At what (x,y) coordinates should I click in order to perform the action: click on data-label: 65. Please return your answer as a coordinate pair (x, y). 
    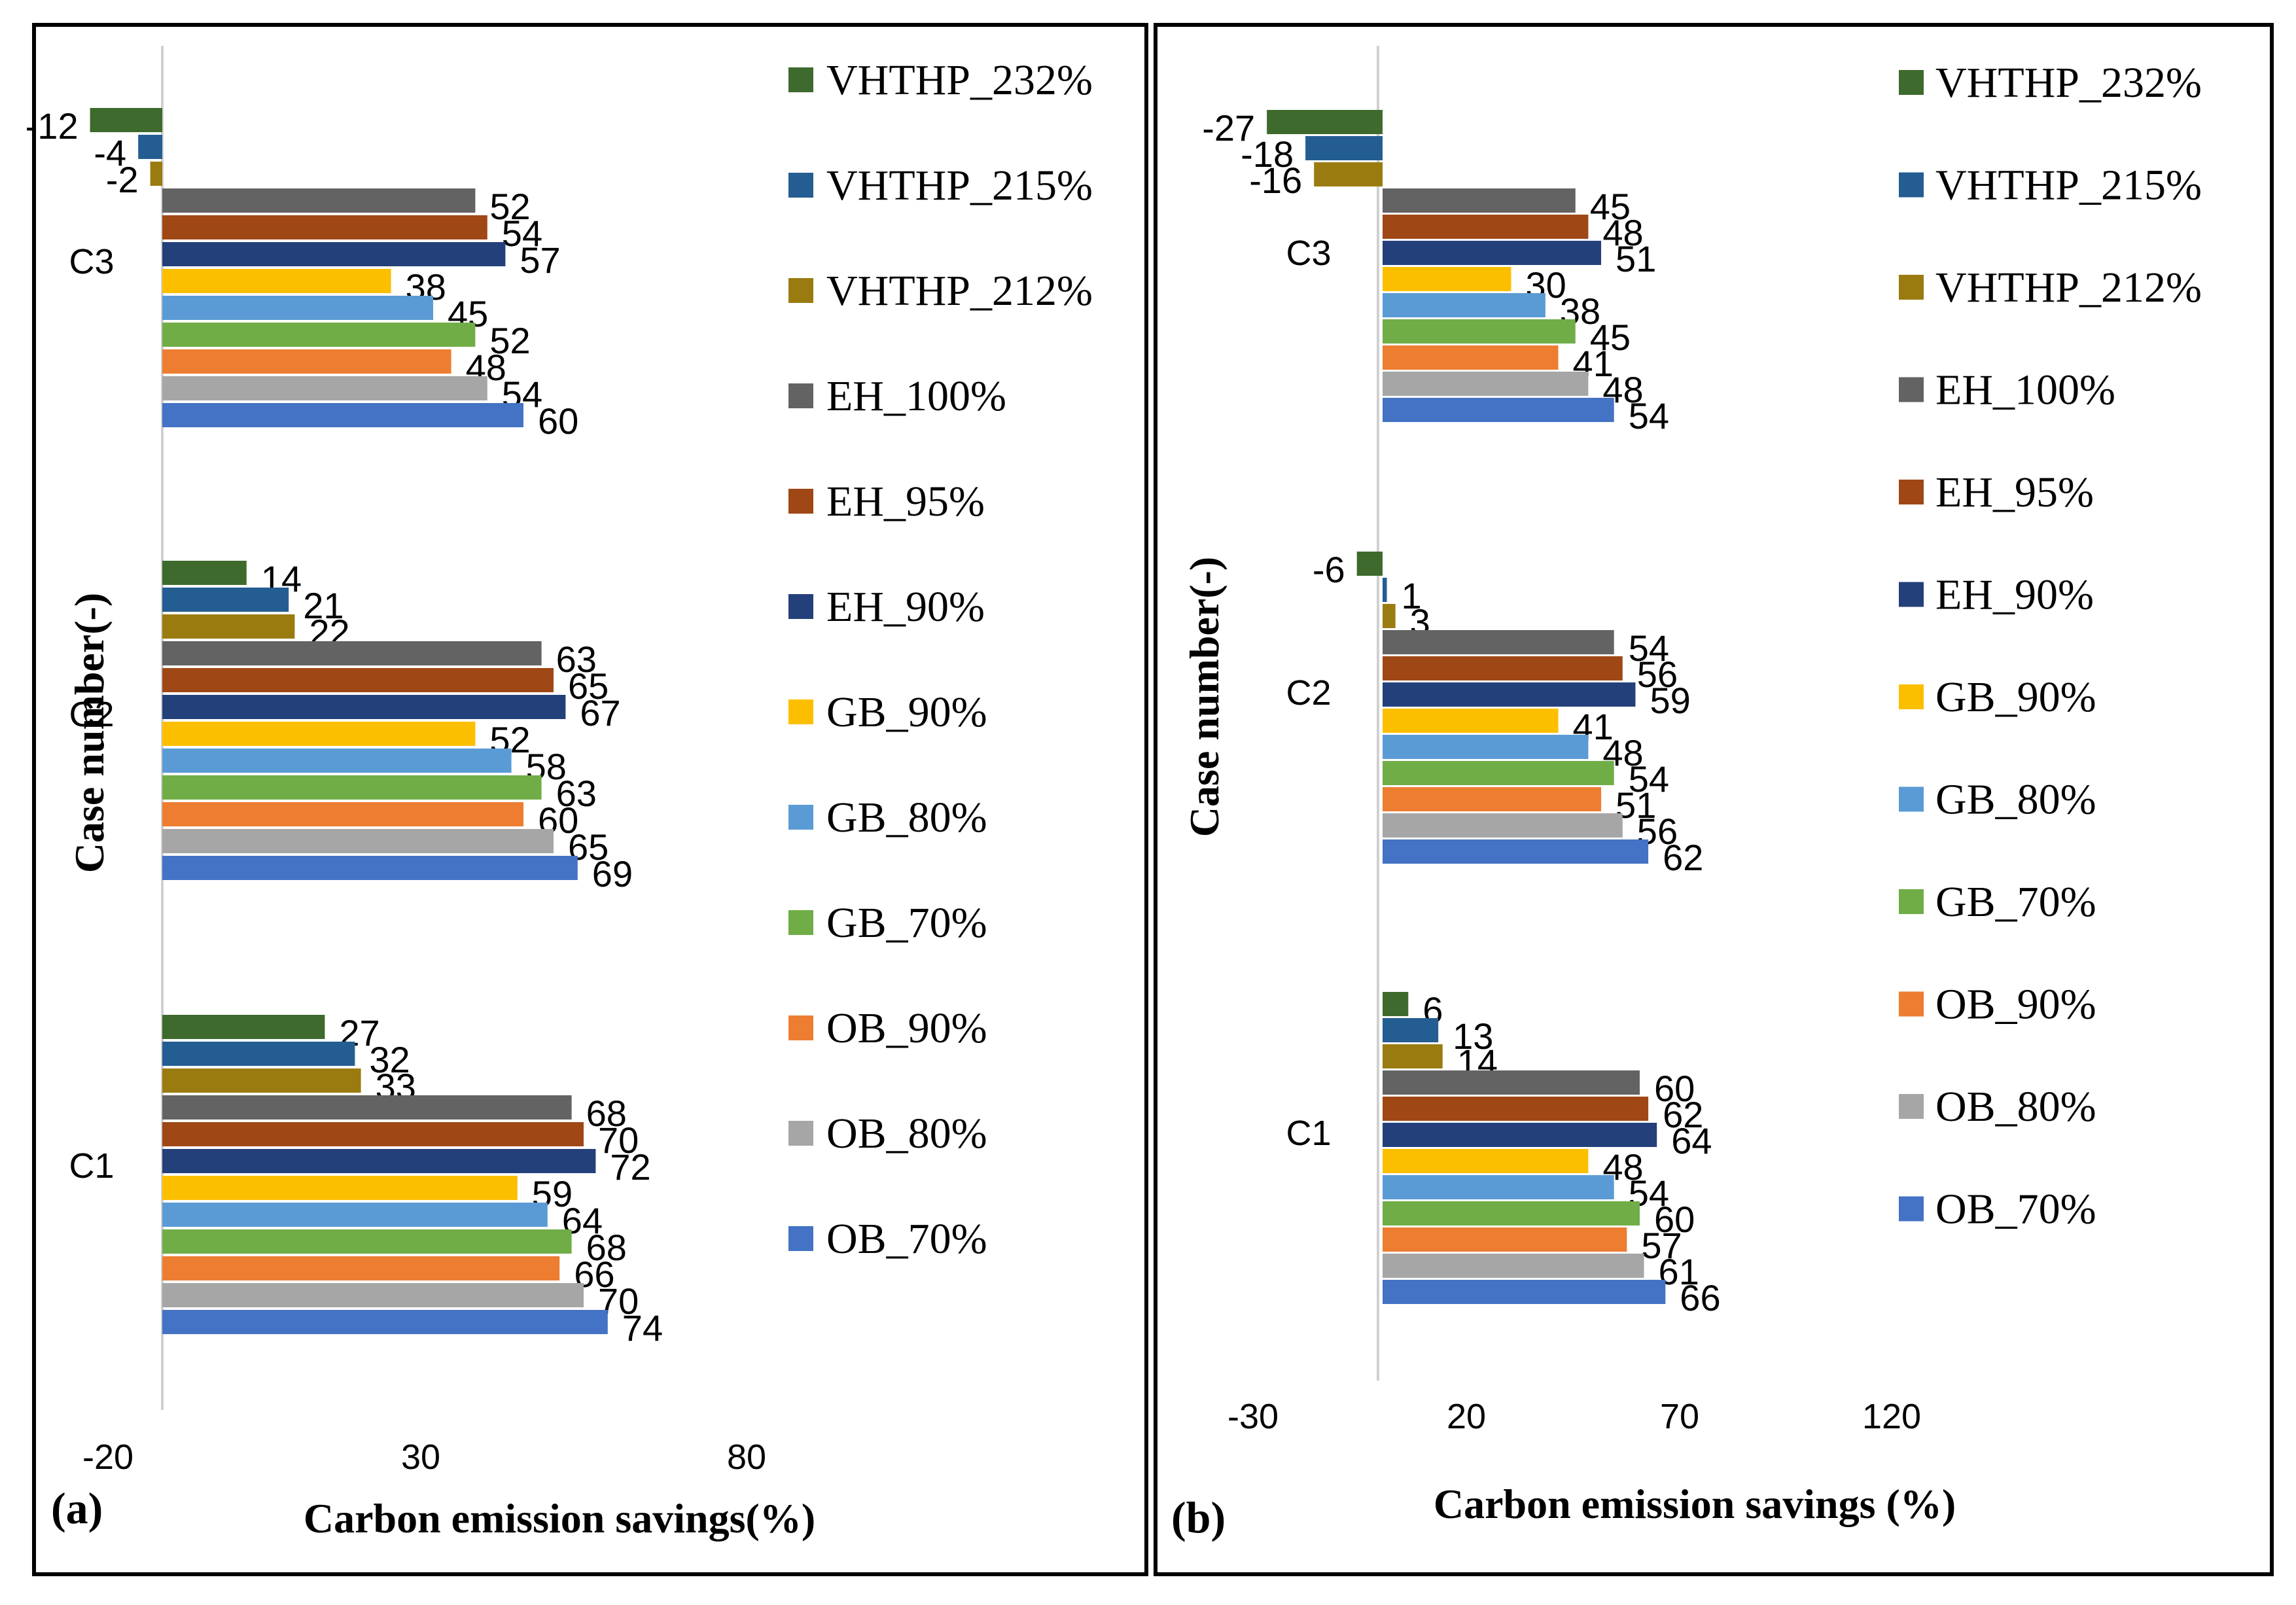
    Looking at the image, I should click on (588, 686).